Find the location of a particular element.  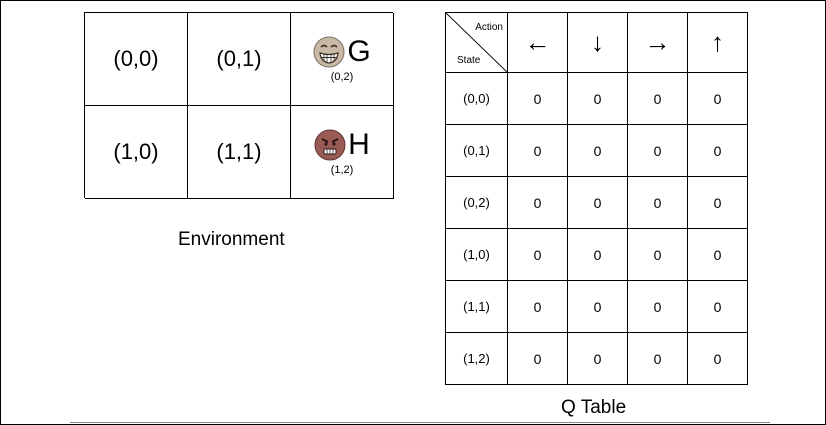

q-table-row: (0,1) 0 0 0 0 is located at coordinates (596, 150).